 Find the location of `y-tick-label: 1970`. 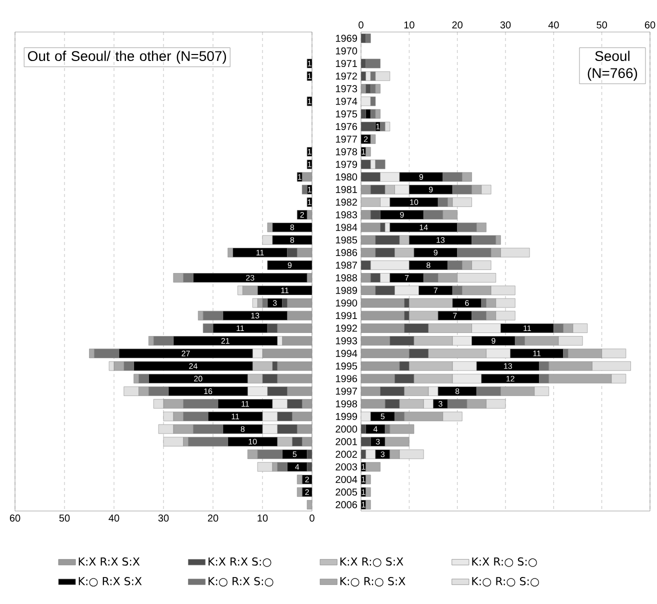

y-tick-label: 1970 is located at coordinates (347, 50).